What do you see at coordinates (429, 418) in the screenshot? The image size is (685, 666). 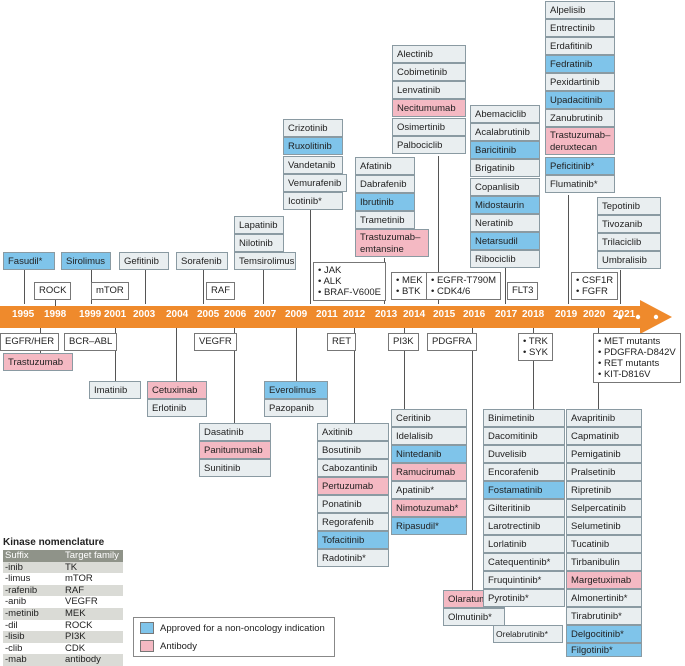 I see `drug-ceritinib: Ceritinib` at bounding box center [429, 418].